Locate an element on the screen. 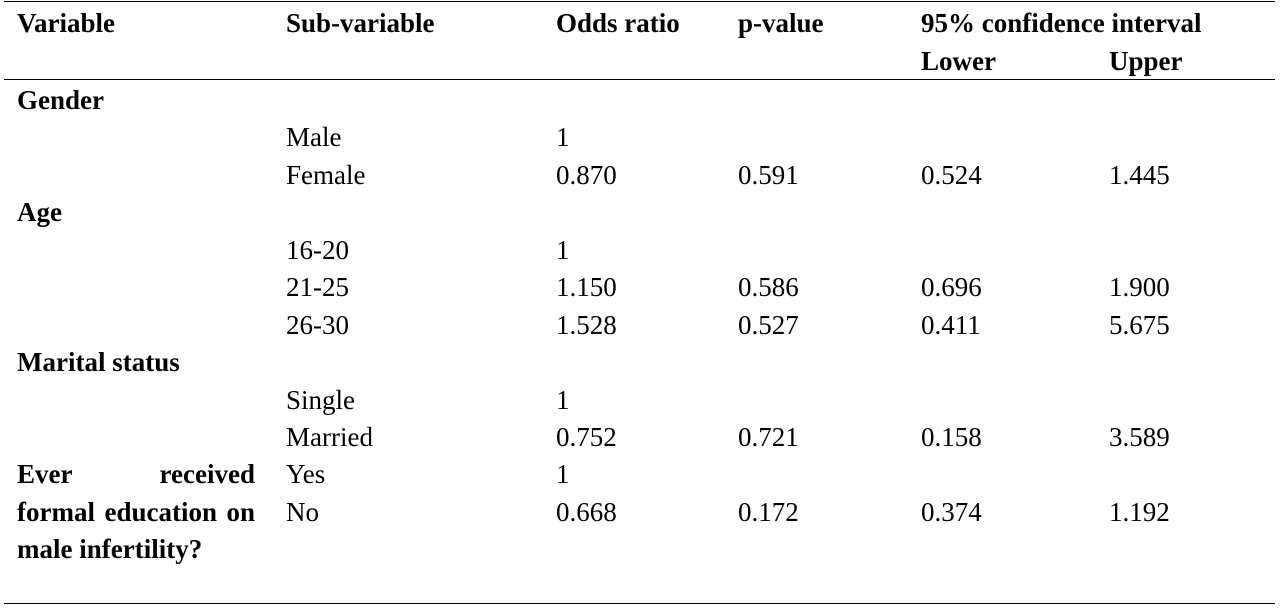 This screenshot has width=1280, height=608. sub-variable-cell: 21-25 is located at coordinates (317, 287).